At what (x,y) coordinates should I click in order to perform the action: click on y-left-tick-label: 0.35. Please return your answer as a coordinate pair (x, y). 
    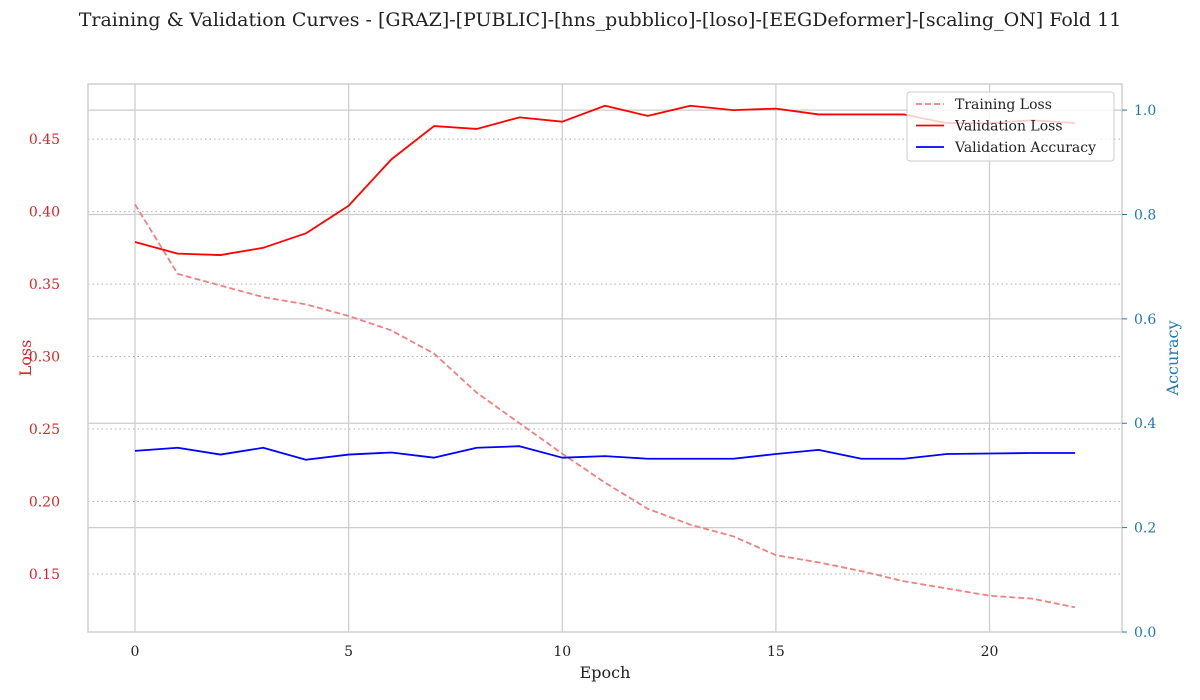
    Looking at the image, I should click on (44, 285).